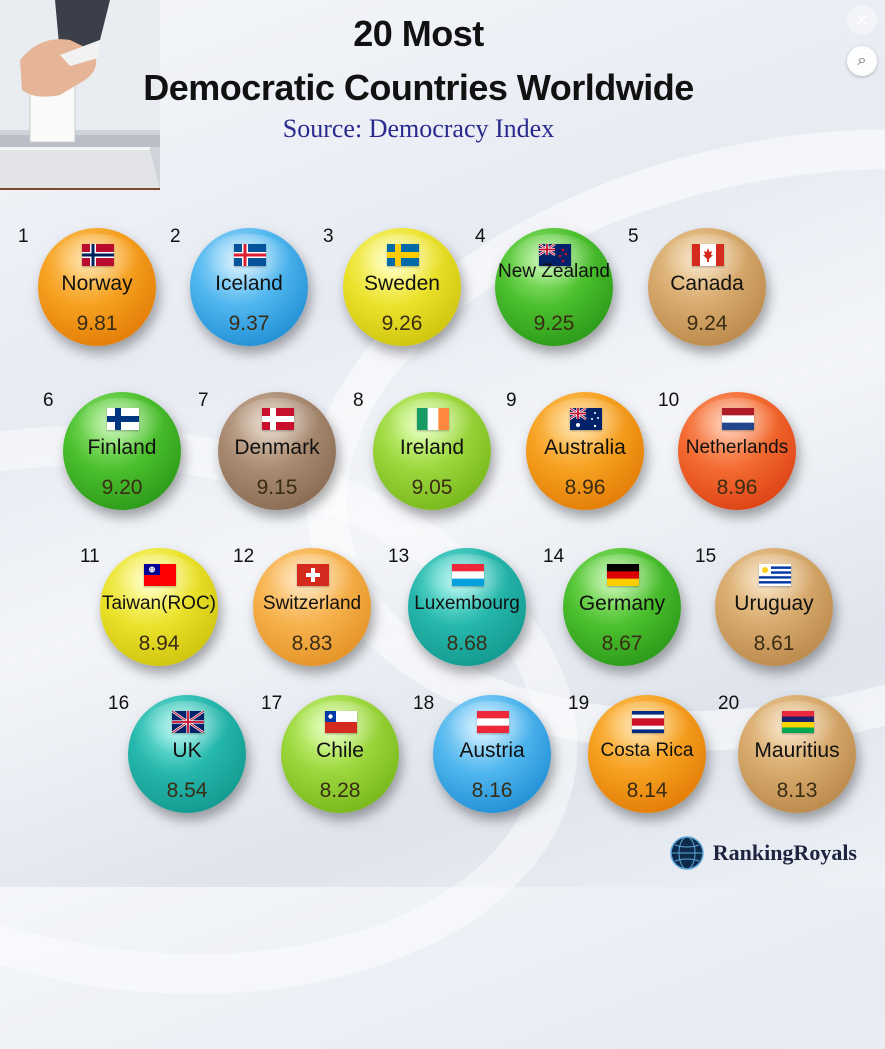 Image resolution: width=885 pixels, height=1049 pixels. I want to click on globe-logo-icon, so click(686, 853).